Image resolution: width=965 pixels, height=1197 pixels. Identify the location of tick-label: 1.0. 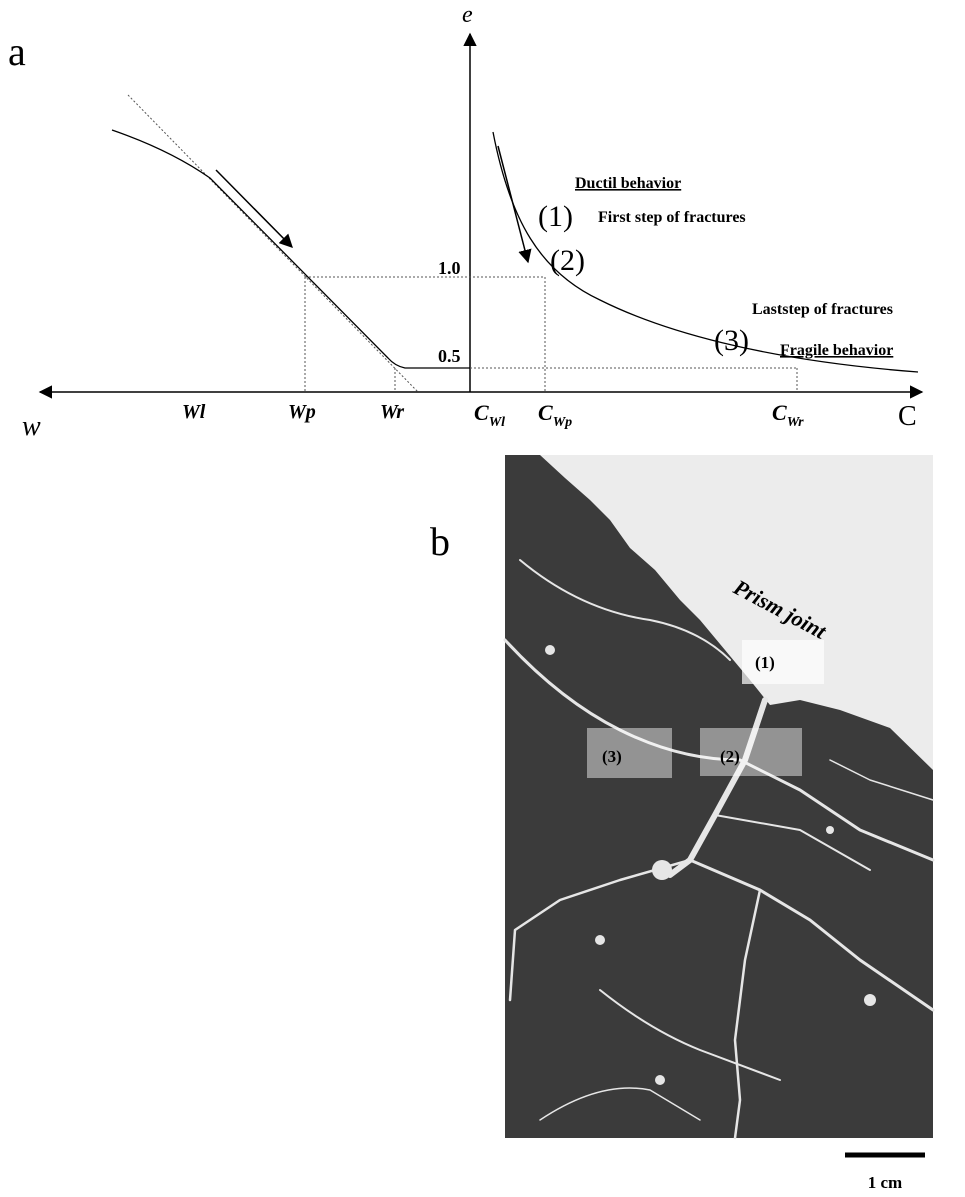
(449, 268).